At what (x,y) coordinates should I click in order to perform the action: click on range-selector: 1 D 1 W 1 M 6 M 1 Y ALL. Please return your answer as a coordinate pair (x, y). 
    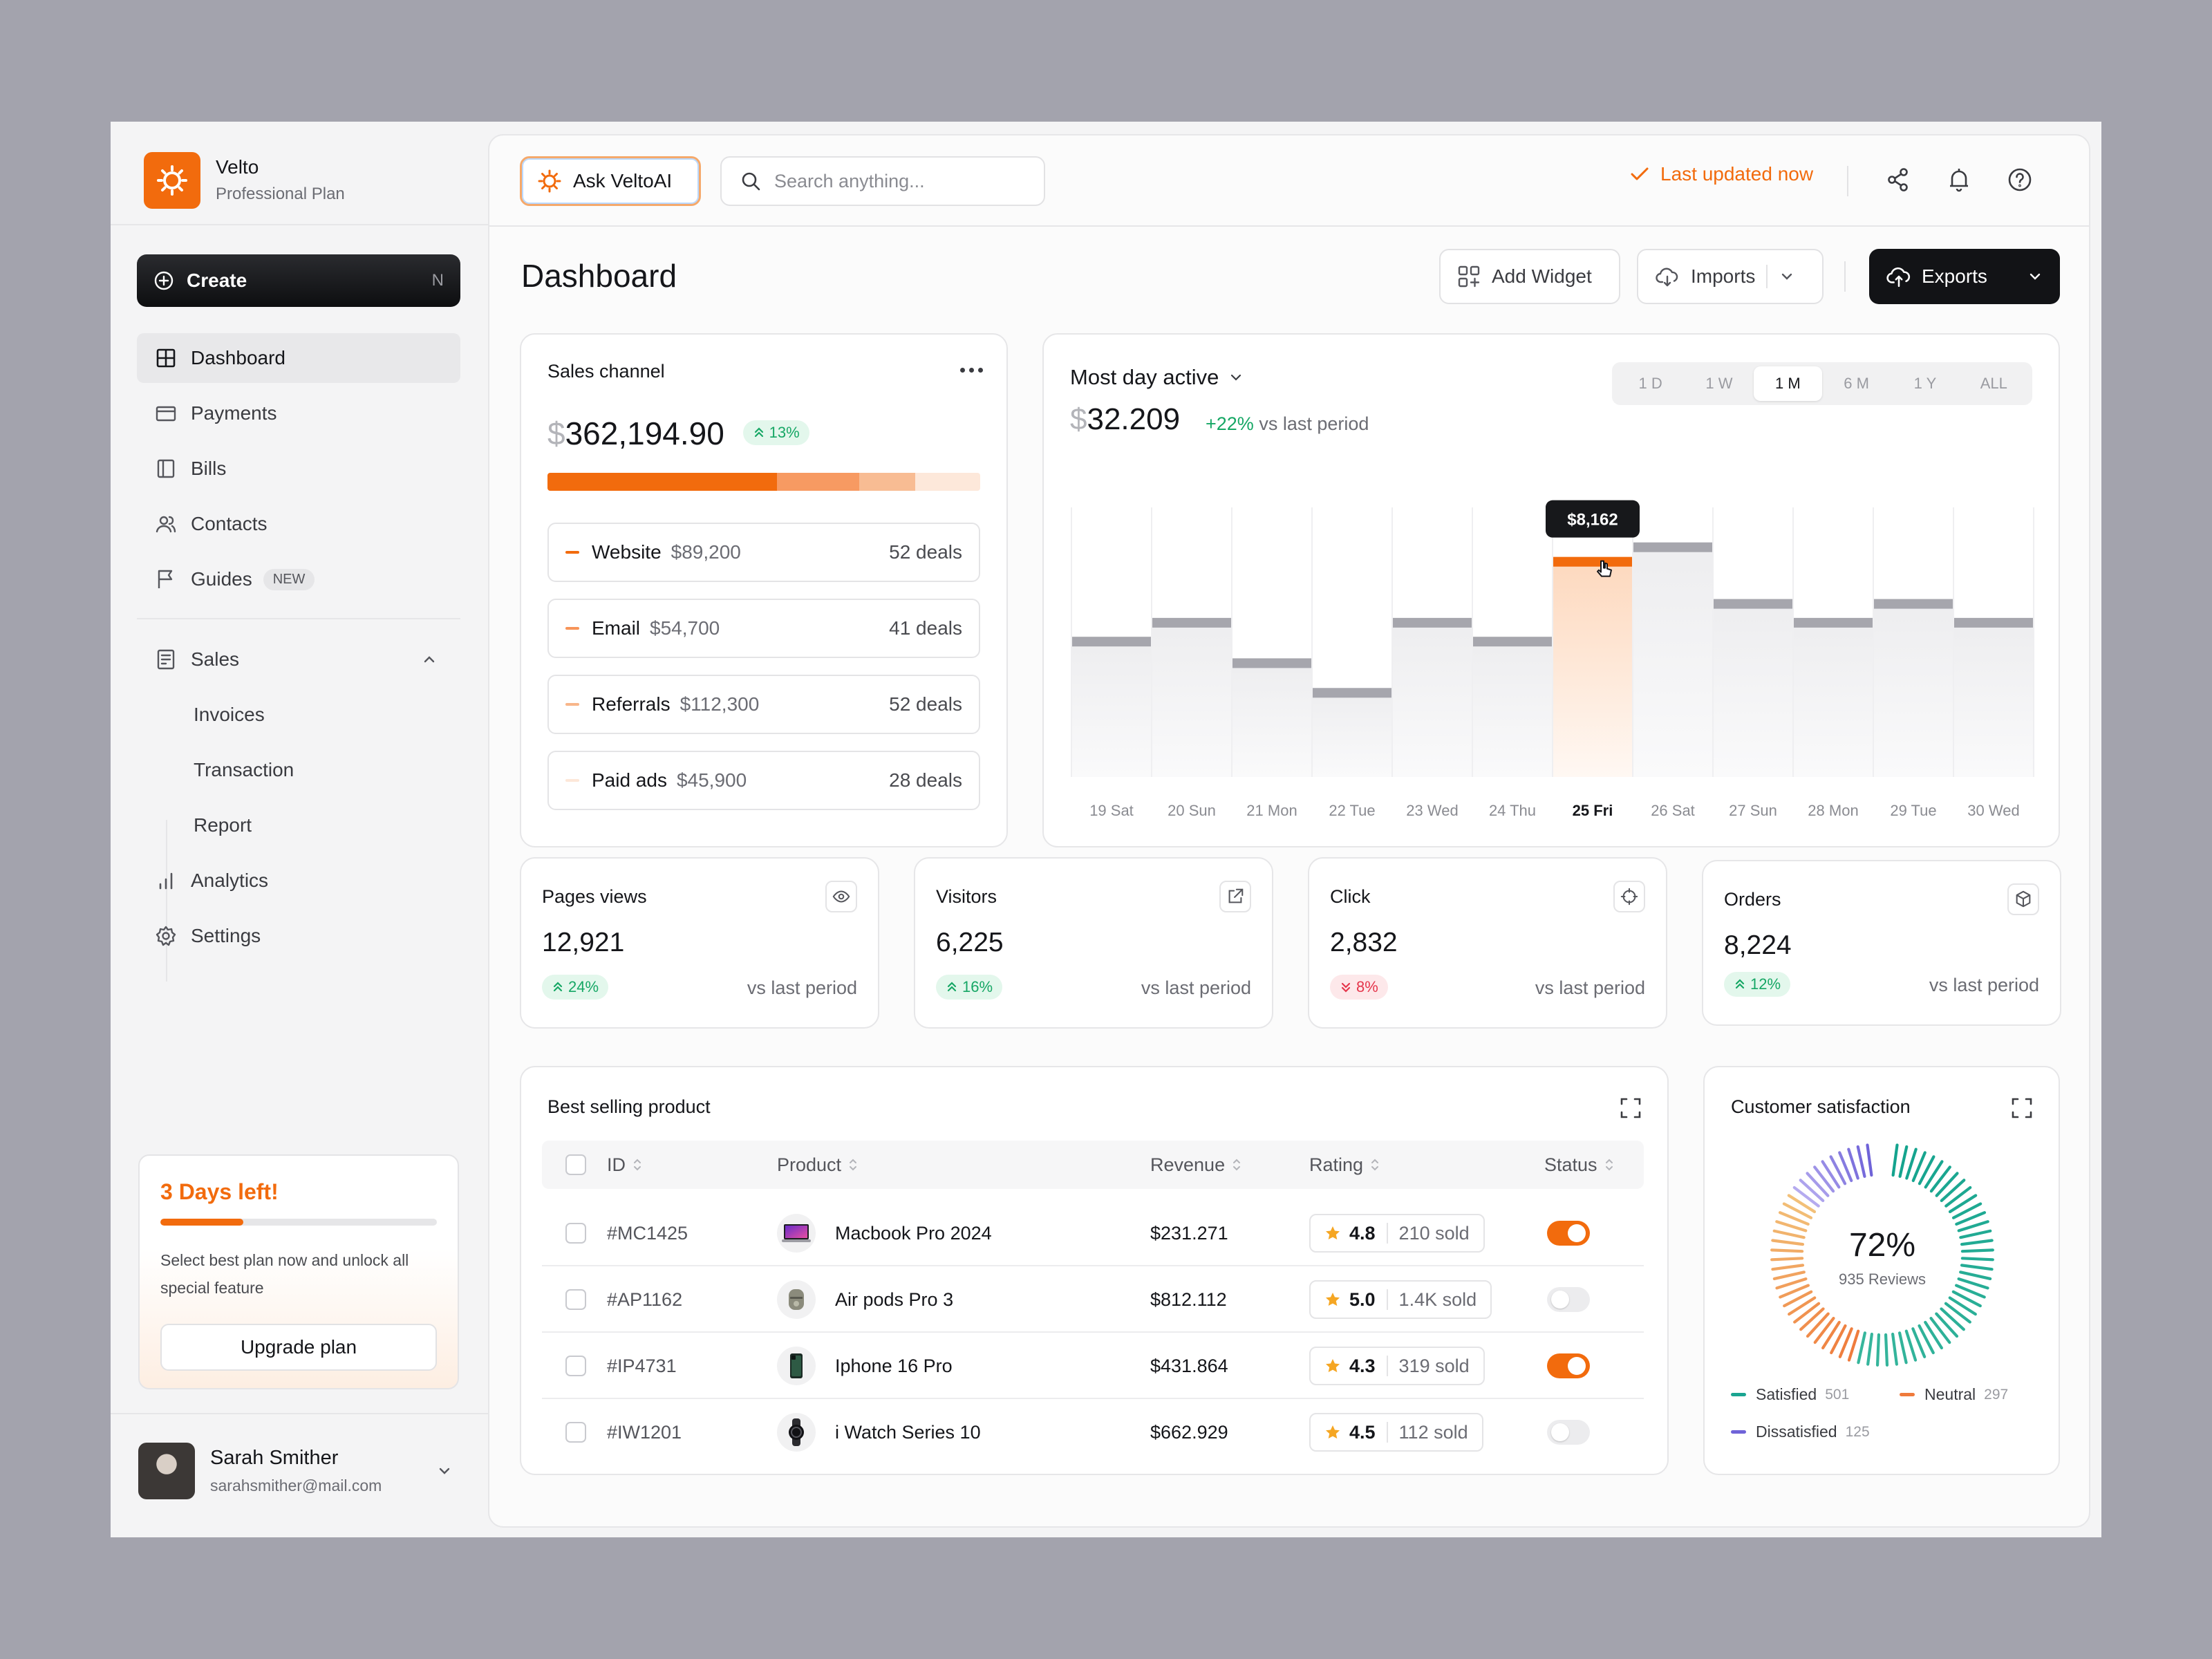
    Looking at the image, I should click on (1822, 384).